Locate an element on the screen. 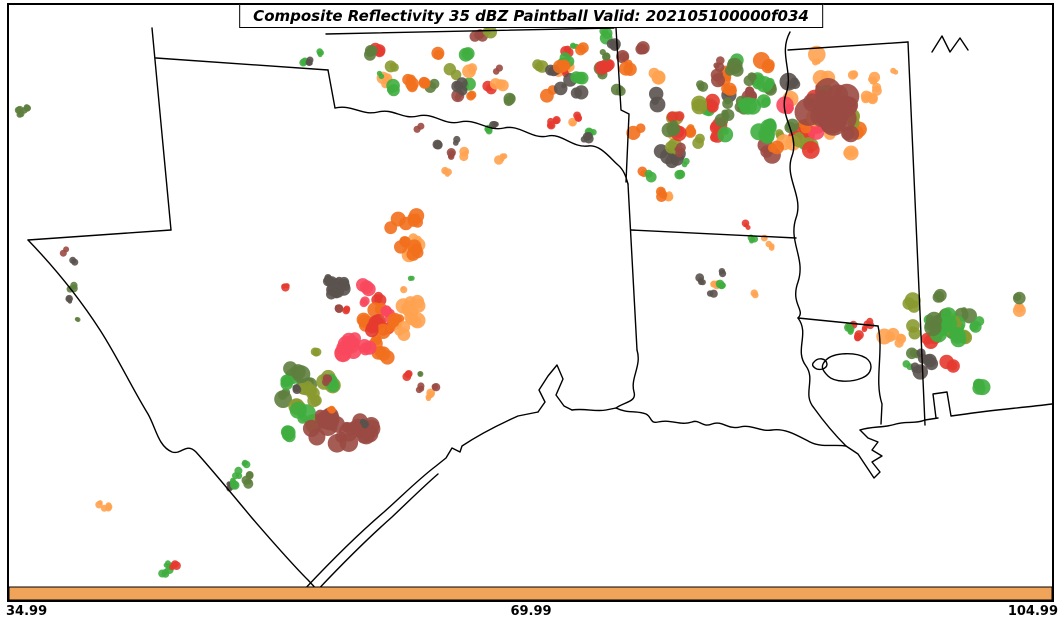  upper-texas-coast is located at coordinates (594, 409).